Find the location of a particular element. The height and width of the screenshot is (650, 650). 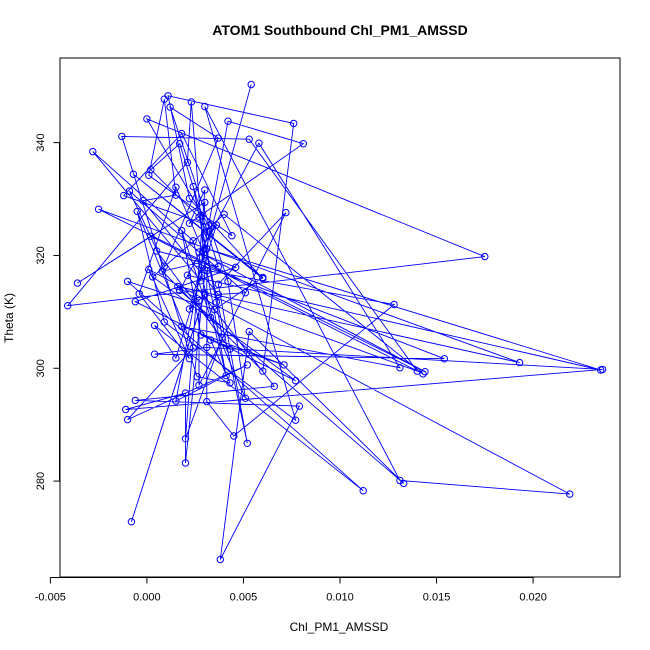

x-axis-label: Chl_PM1_AMSSD is located at coordinates (339, 627).